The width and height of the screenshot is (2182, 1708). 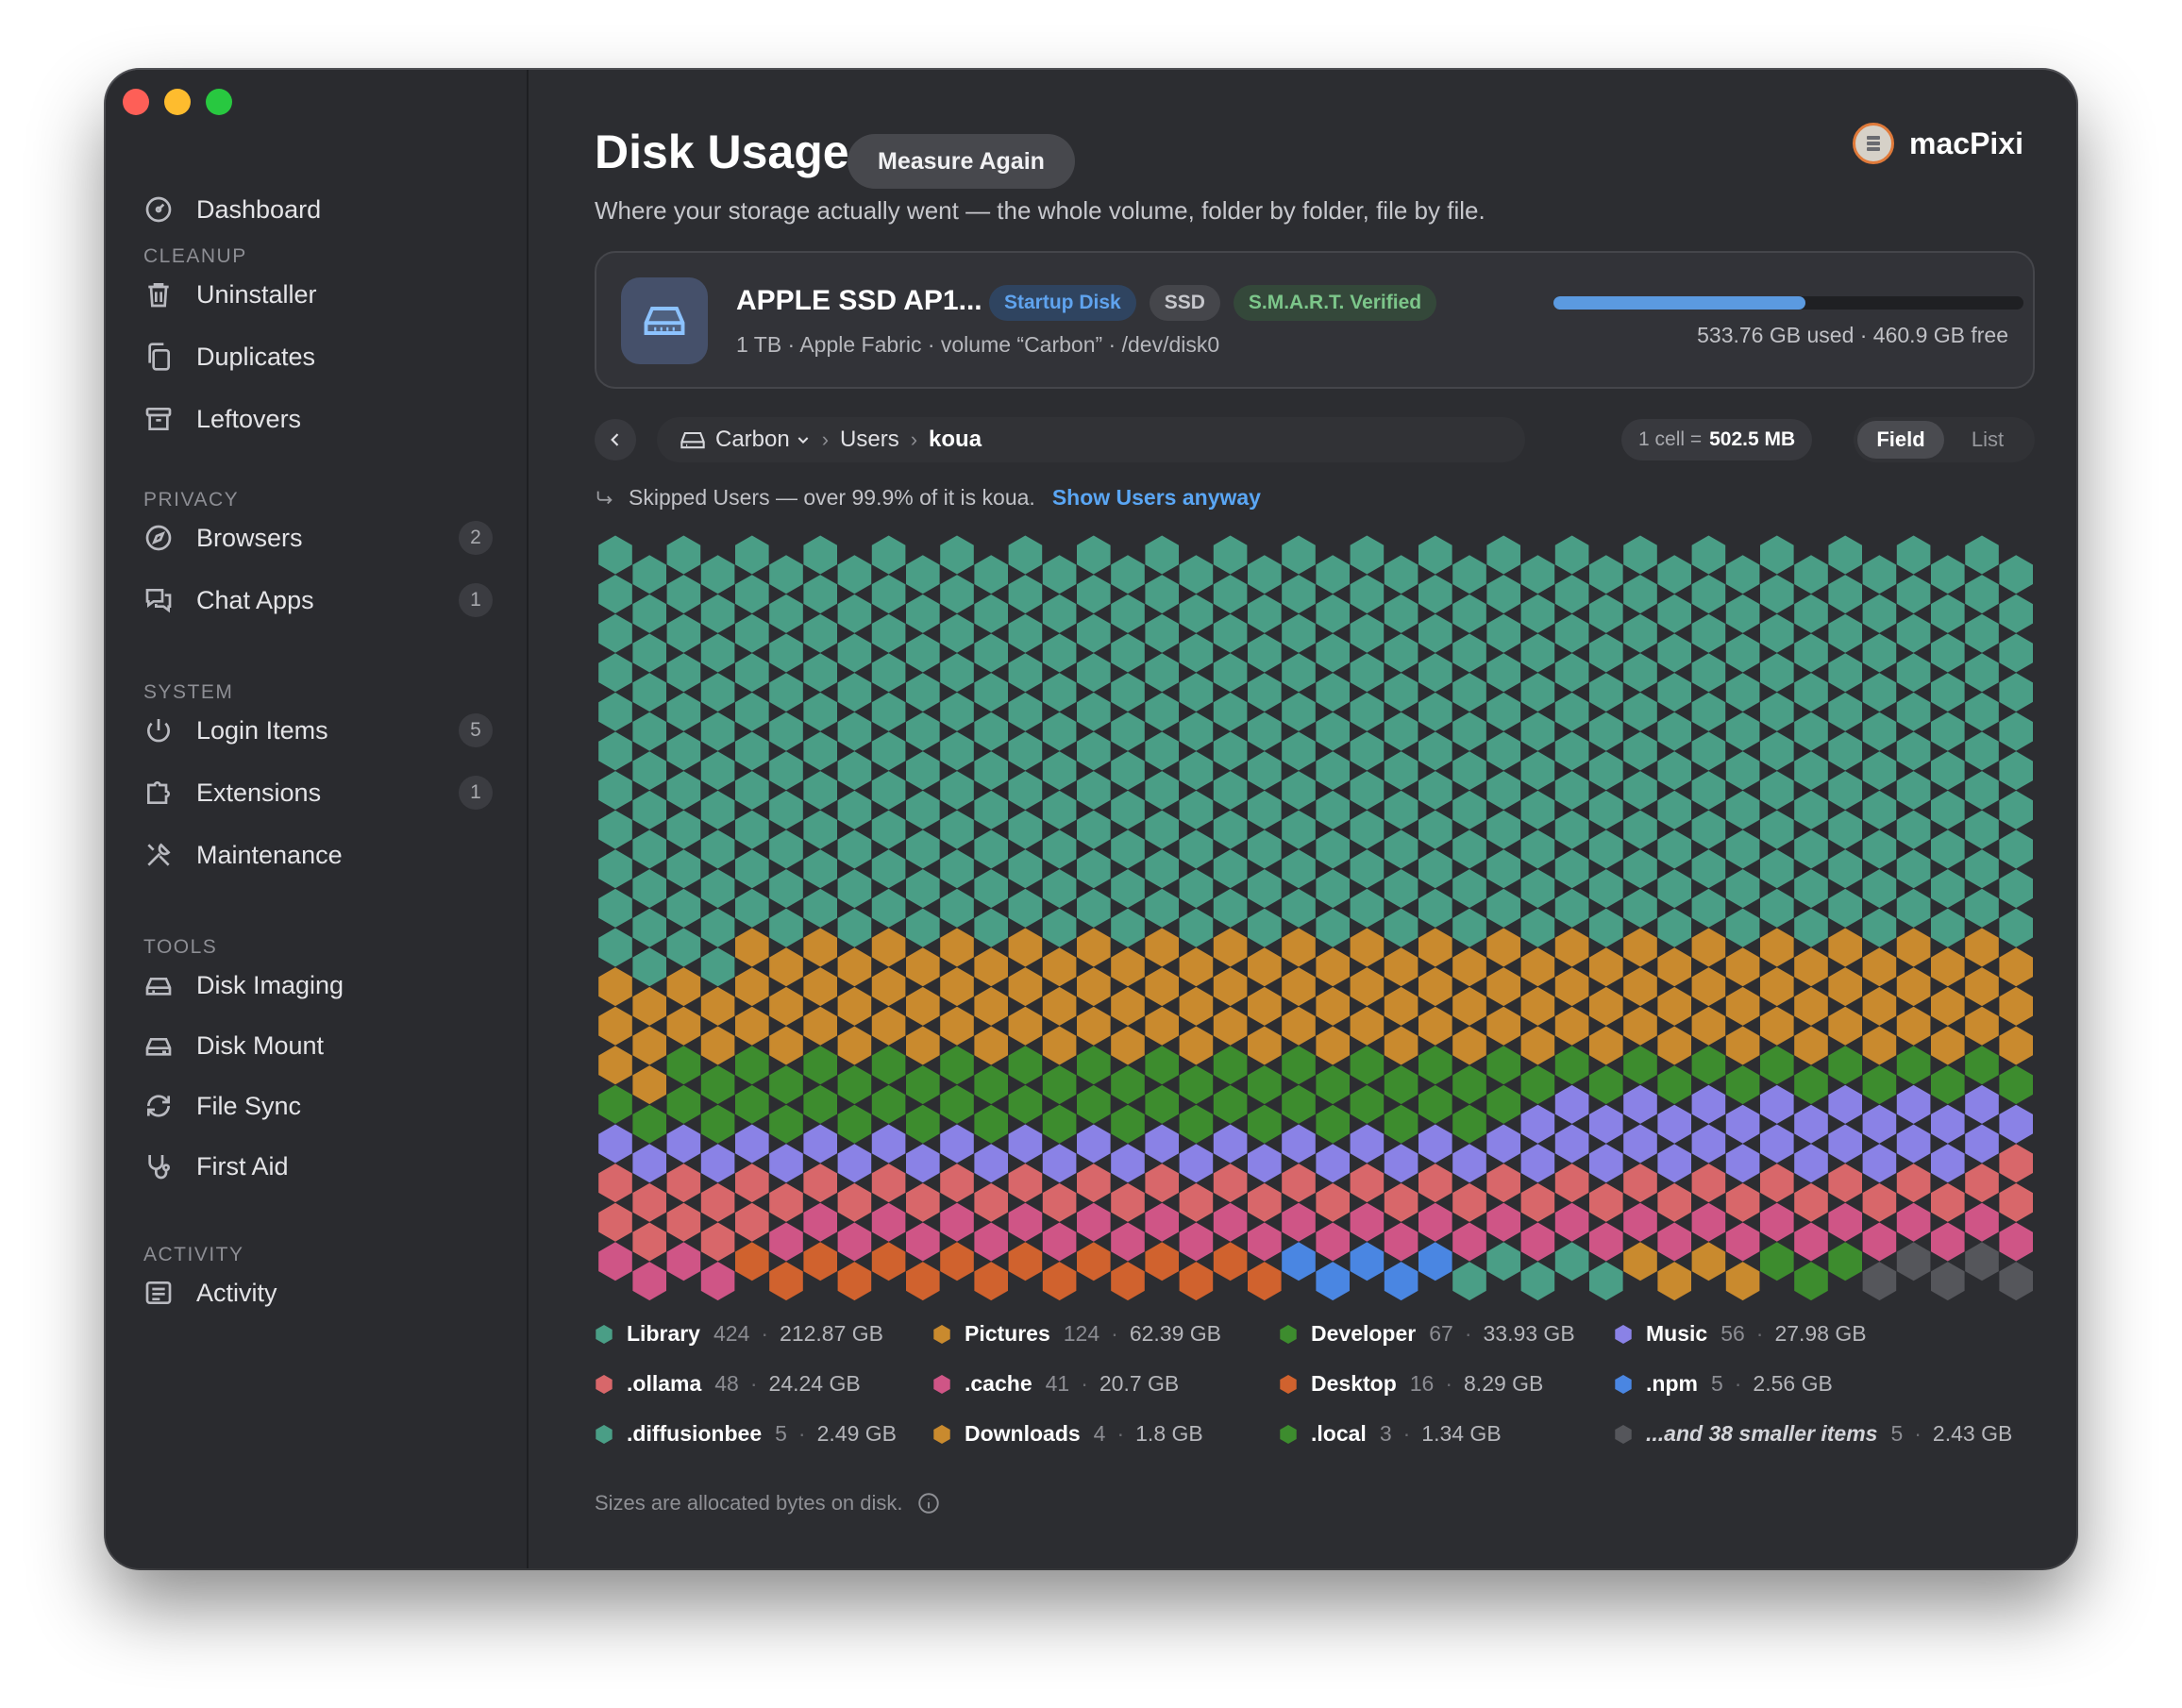 I want to click on measure-again-button: Measure Again, so click(x=962, y=161).